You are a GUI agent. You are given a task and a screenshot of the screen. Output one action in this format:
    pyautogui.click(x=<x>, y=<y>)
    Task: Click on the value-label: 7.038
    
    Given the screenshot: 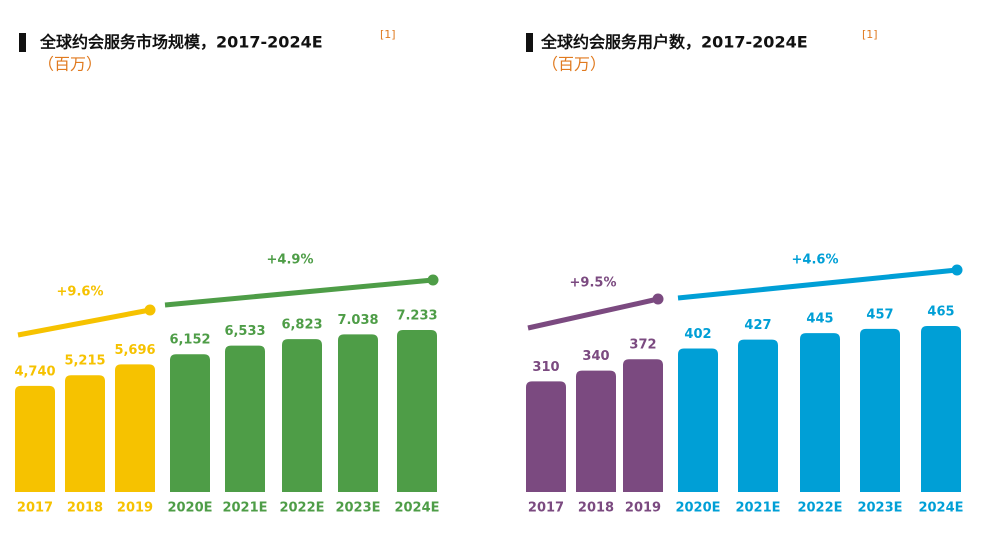 What is the action you would take?
    pyautogui.click(x=357, y=320)
    